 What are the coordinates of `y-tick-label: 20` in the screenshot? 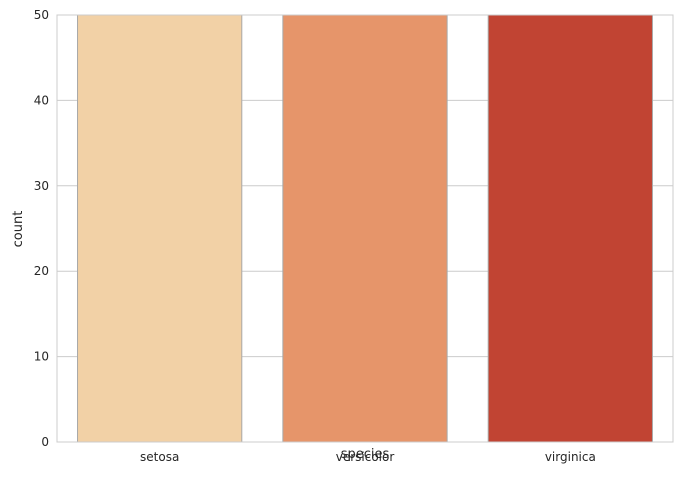 It's located at (41, 271).